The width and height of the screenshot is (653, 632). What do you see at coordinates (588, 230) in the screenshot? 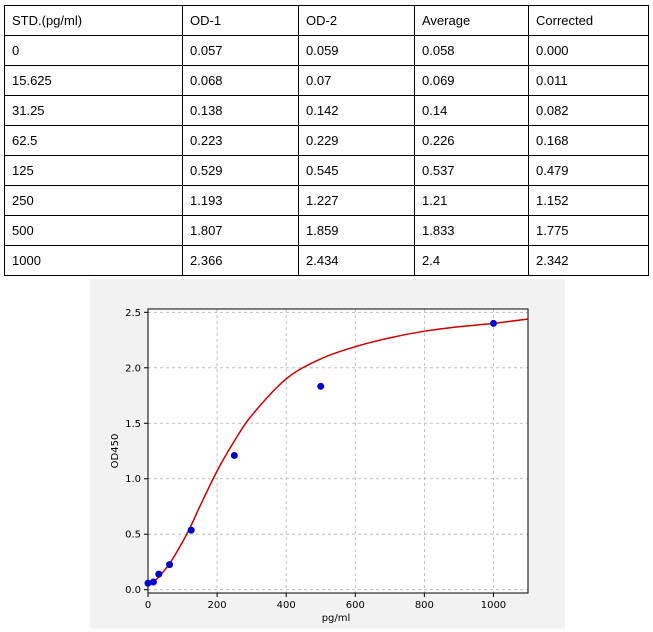
I see `table-cell: 1.775` at bounding box center [588, 230].